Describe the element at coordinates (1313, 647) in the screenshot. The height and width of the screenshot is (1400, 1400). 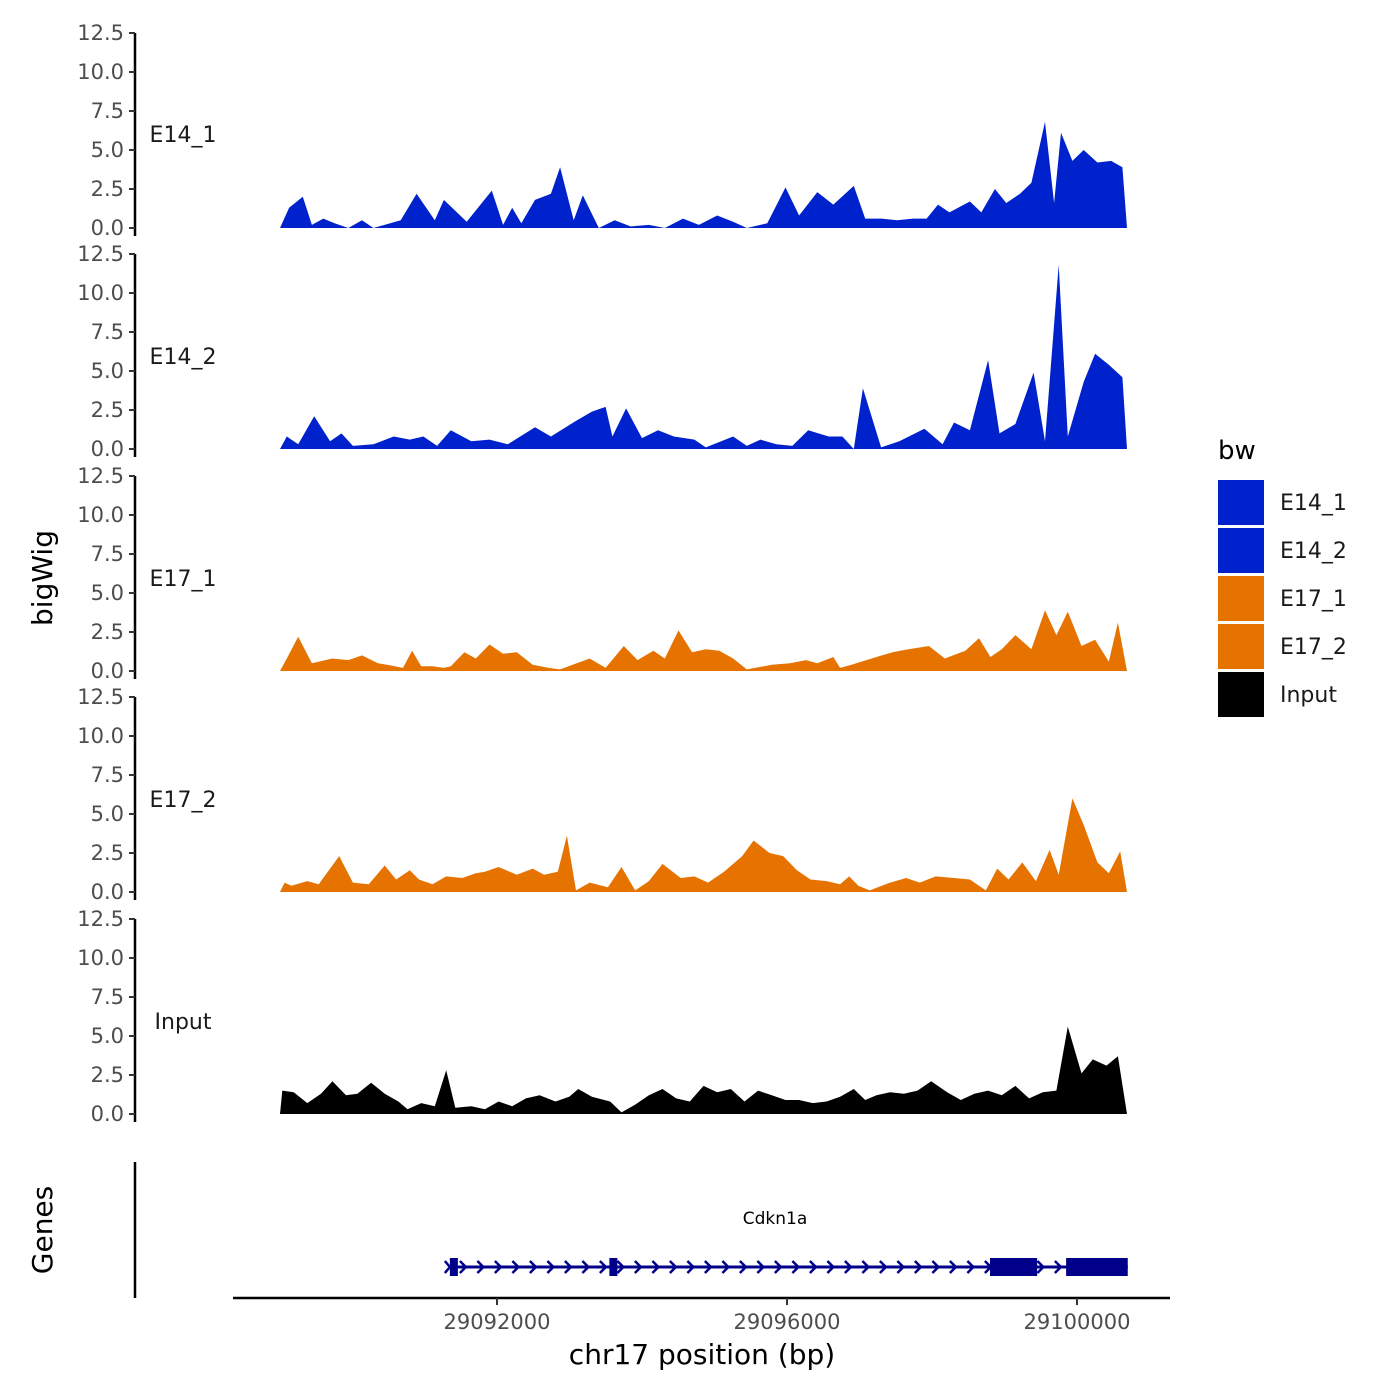
I see `legend-label: E17_2` at that location.